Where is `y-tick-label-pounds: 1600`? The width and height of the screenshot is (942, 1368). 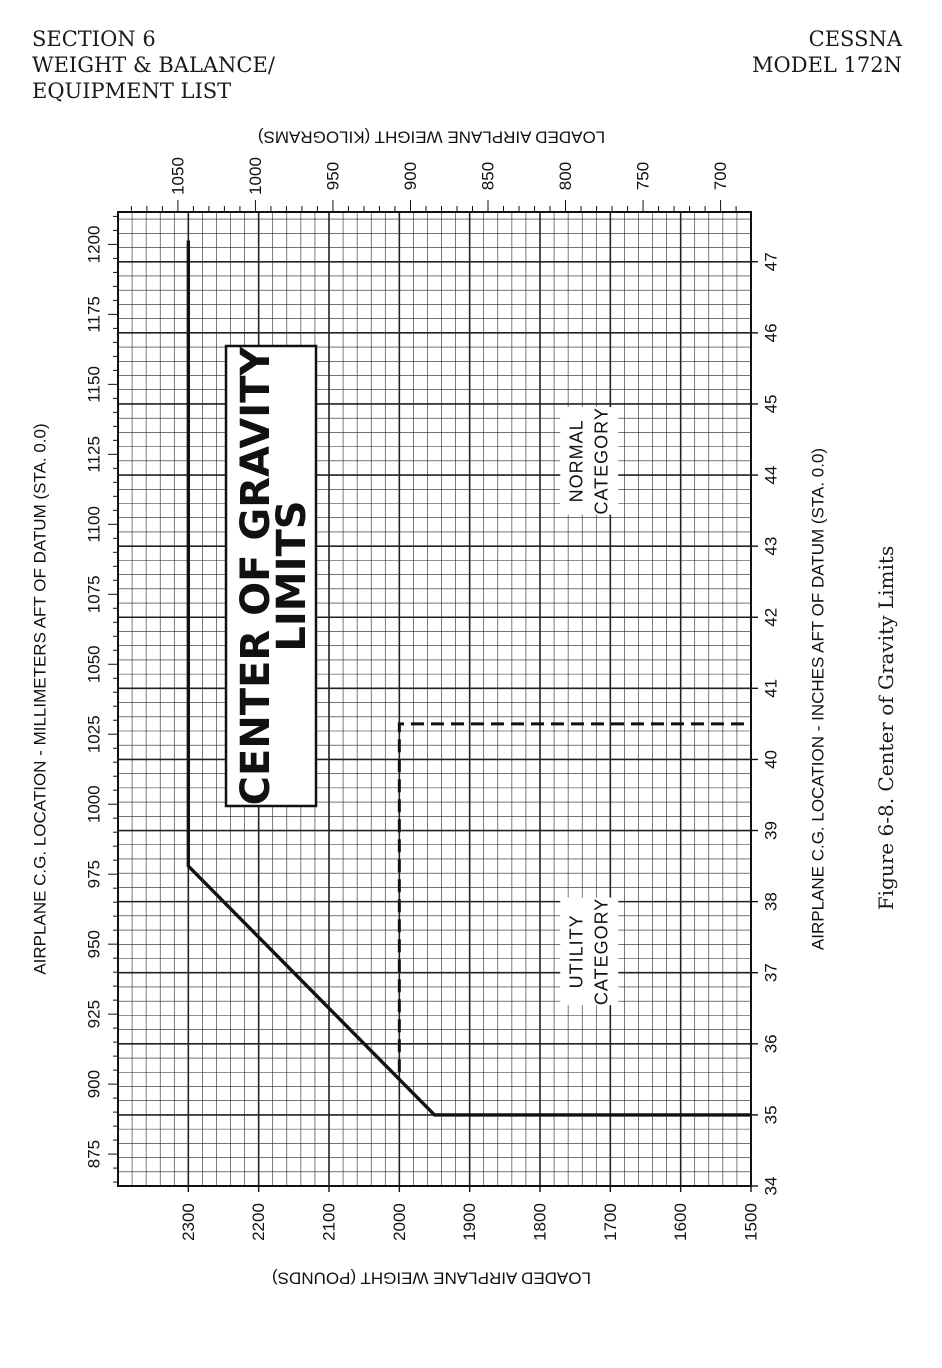
y-tick-label-pounds: 1600 is located at coordinates (680, 1222).